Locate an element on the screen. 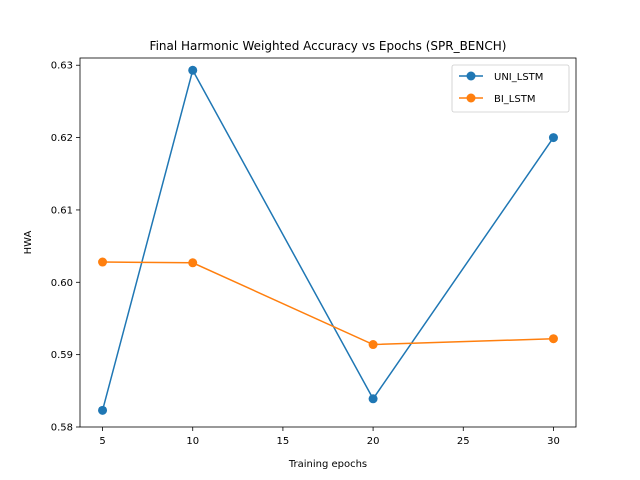 Image resolution: width=640 pixels, height=480 pixels. series-line-bi-lstm is located at coordinates (328, 303).